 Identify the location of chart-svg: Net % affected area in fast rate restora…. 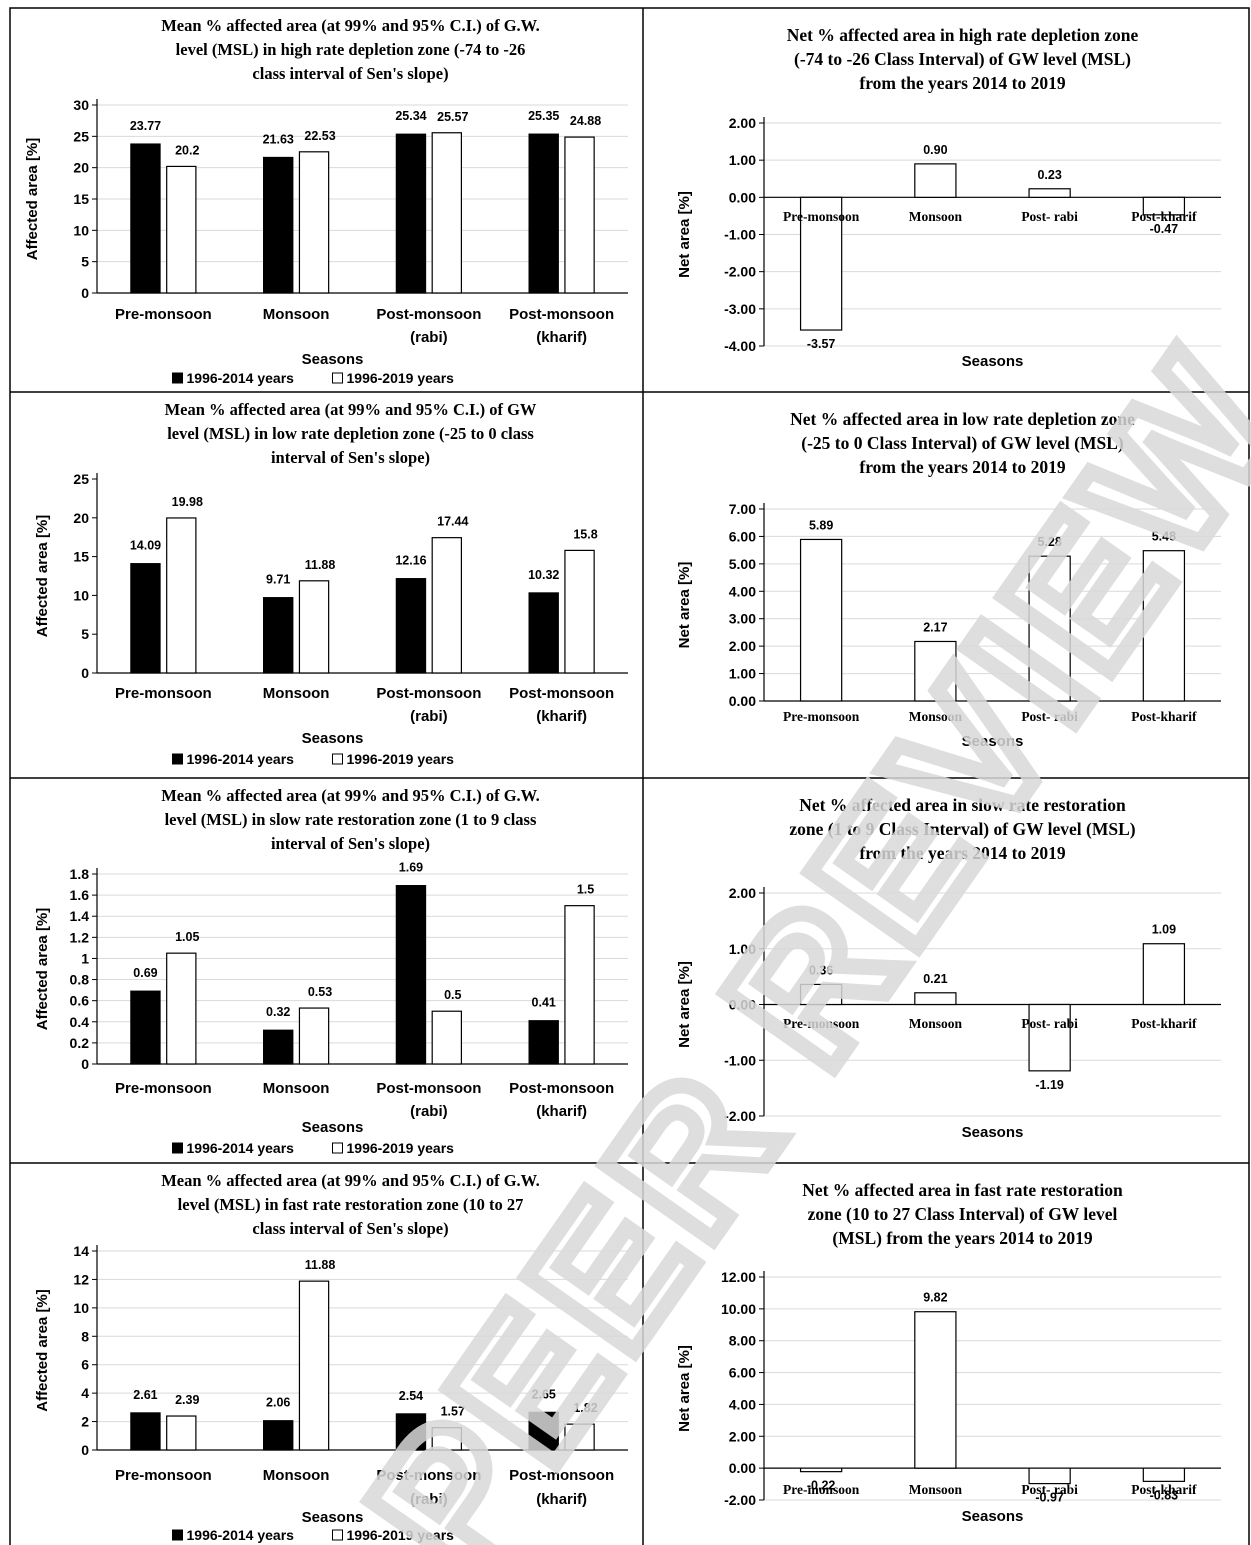
(948, 1352).